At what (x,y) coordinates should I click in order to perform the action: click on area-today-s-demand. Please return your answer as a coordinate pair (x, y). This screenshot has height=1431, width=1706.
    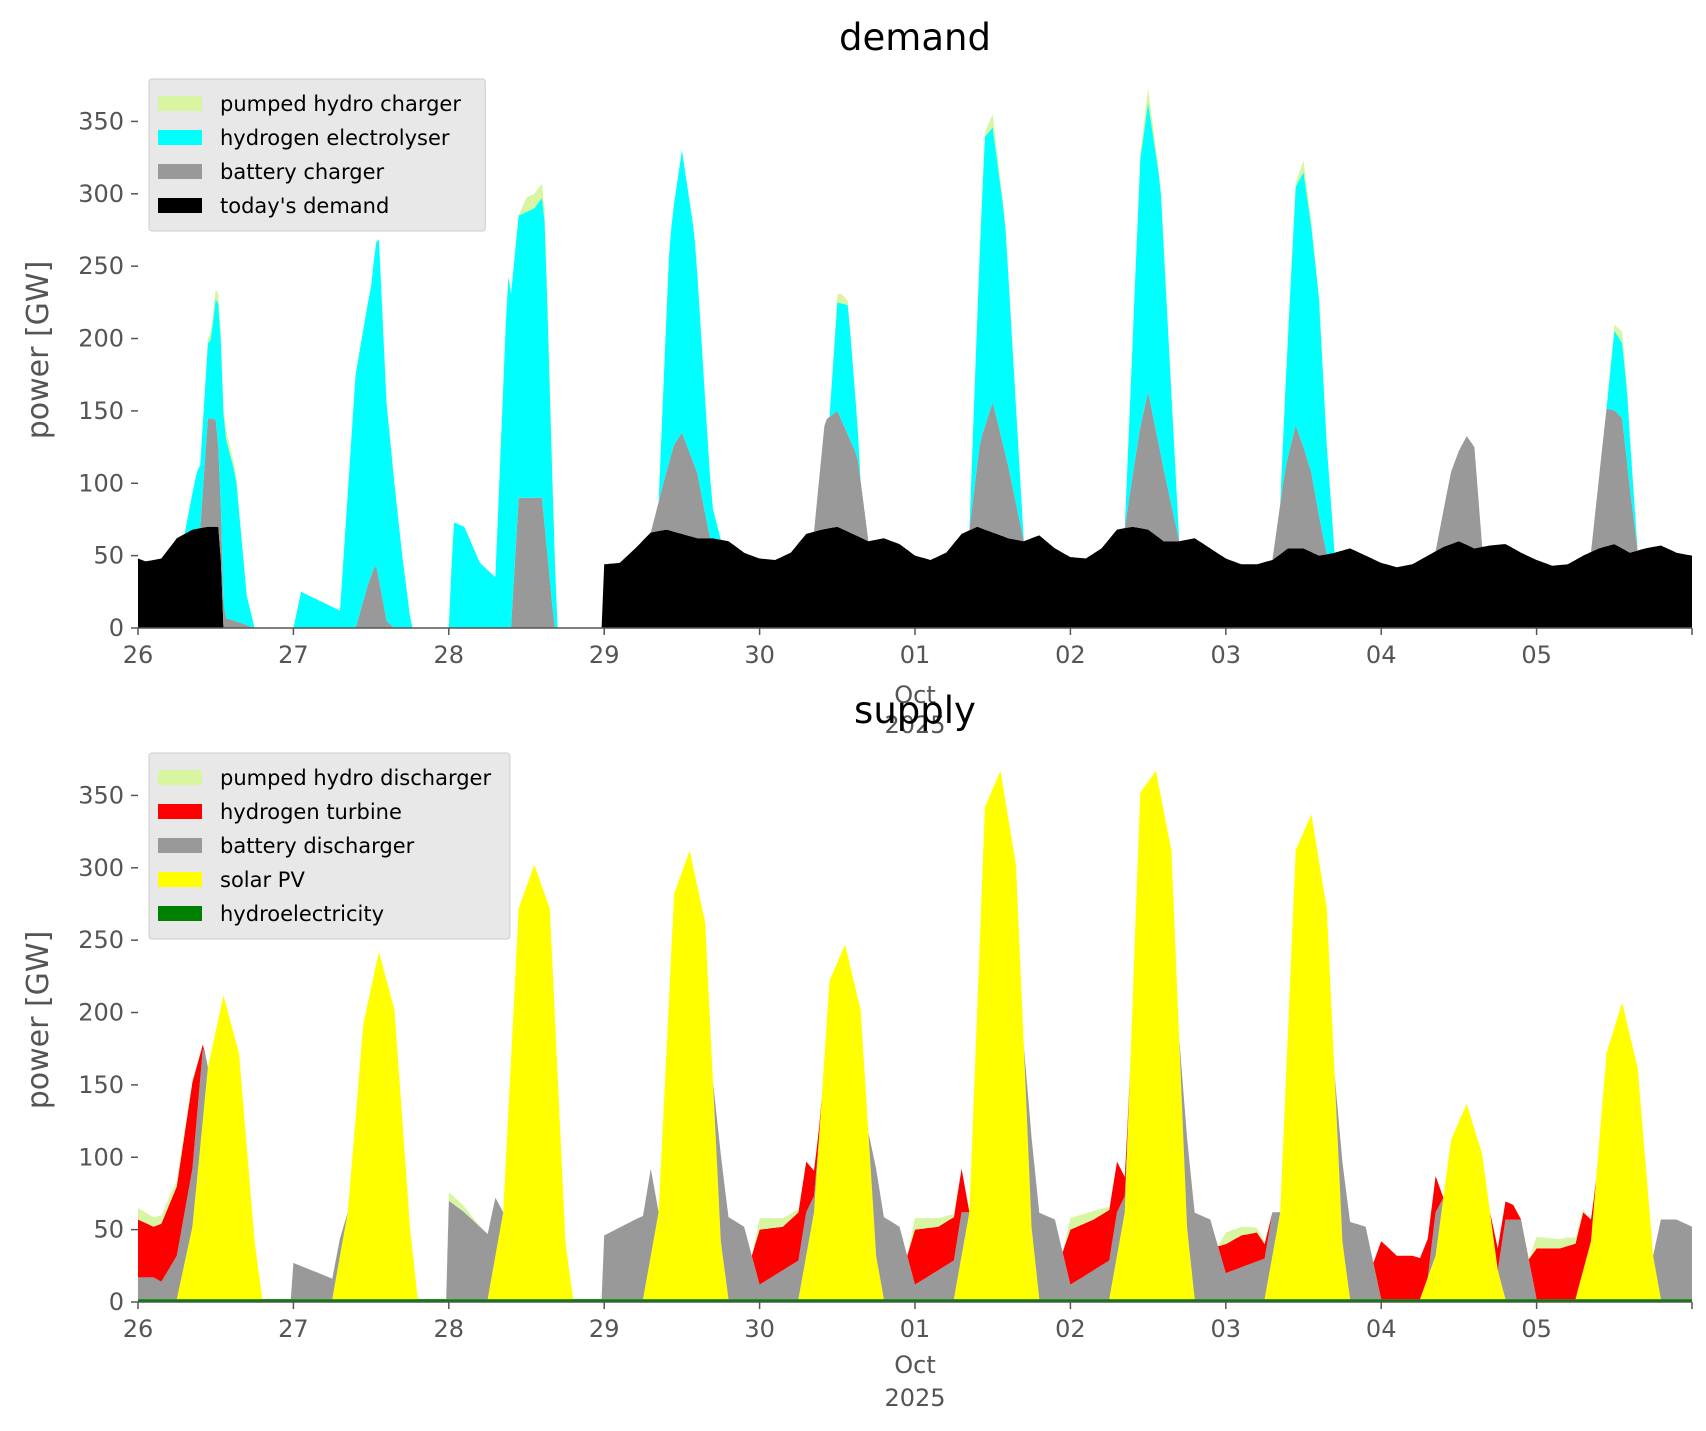
    Looking at the image, I should click on (915, 577).